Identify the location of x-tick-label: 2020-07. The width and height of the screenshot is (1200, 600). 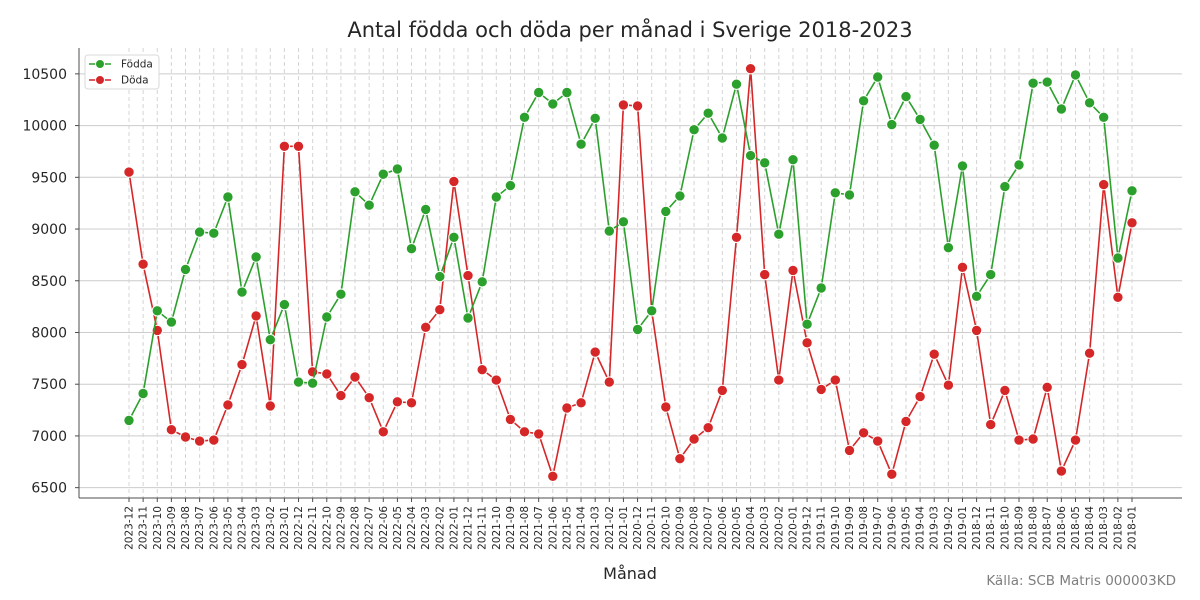
(709, 528).